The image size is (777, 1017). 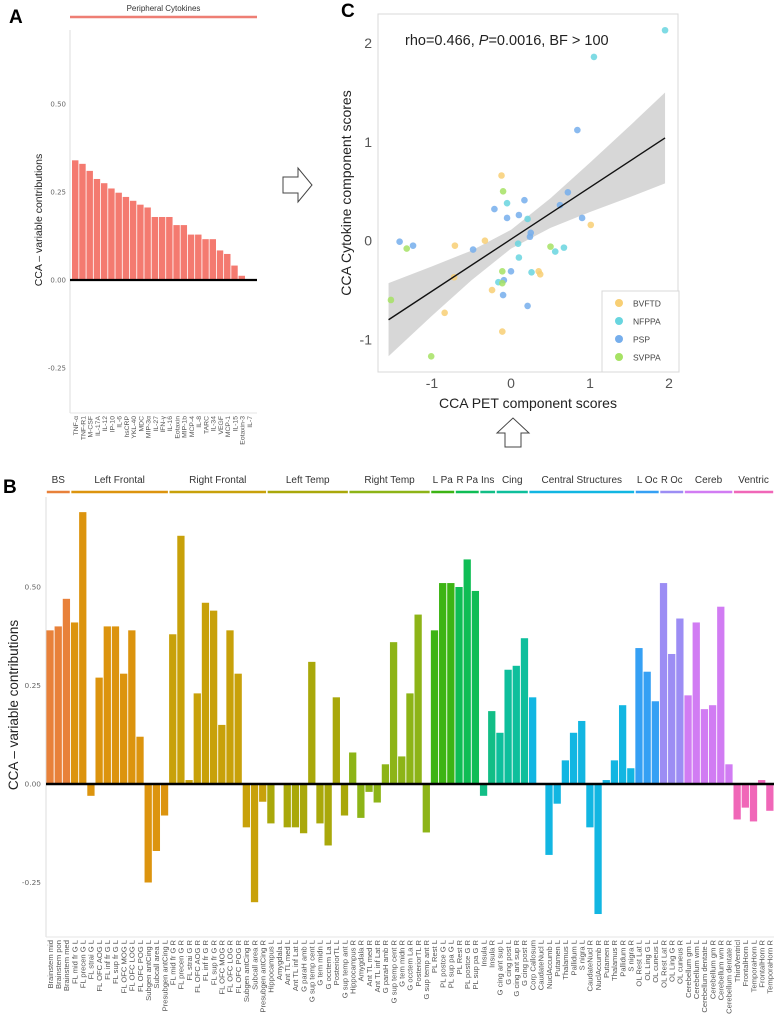 I want to click on bar-G sup temp cent L, so click(x=312, y=722).